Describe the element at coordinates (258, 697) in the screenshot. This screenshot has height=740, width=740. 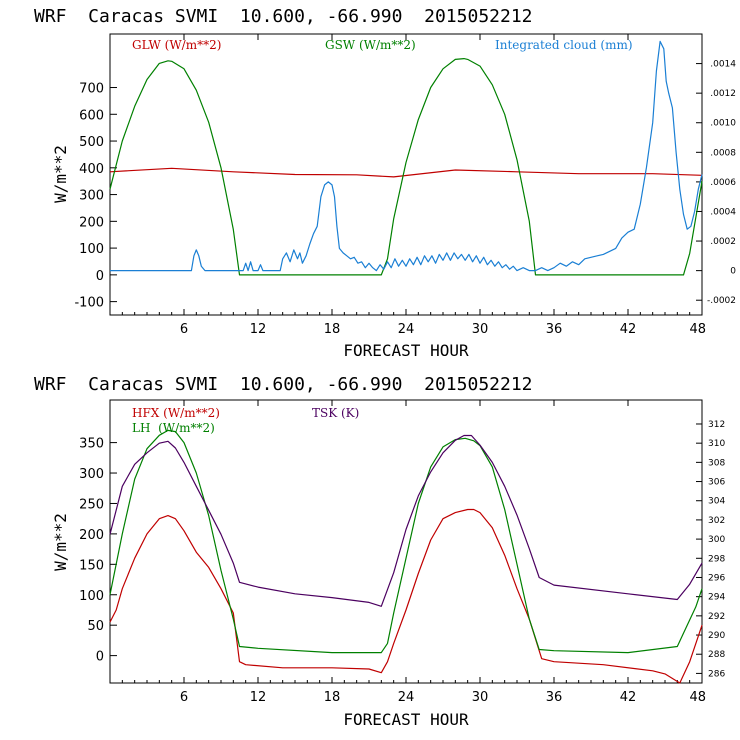
I see `bottom-x-tick-label-12: 12` at that location.